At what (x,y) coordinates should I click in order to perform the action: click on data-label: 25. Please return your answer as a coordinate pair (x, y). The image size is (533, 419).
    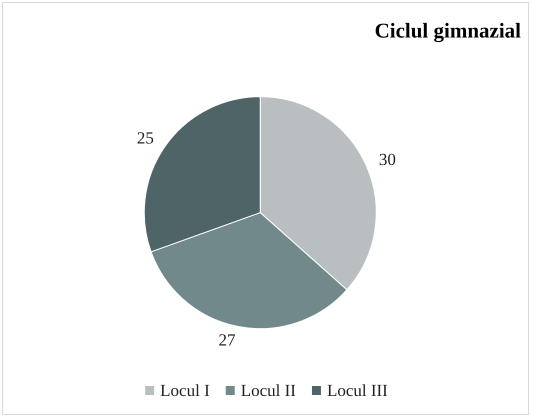
    Looking at the image, I should click on (145, 138).